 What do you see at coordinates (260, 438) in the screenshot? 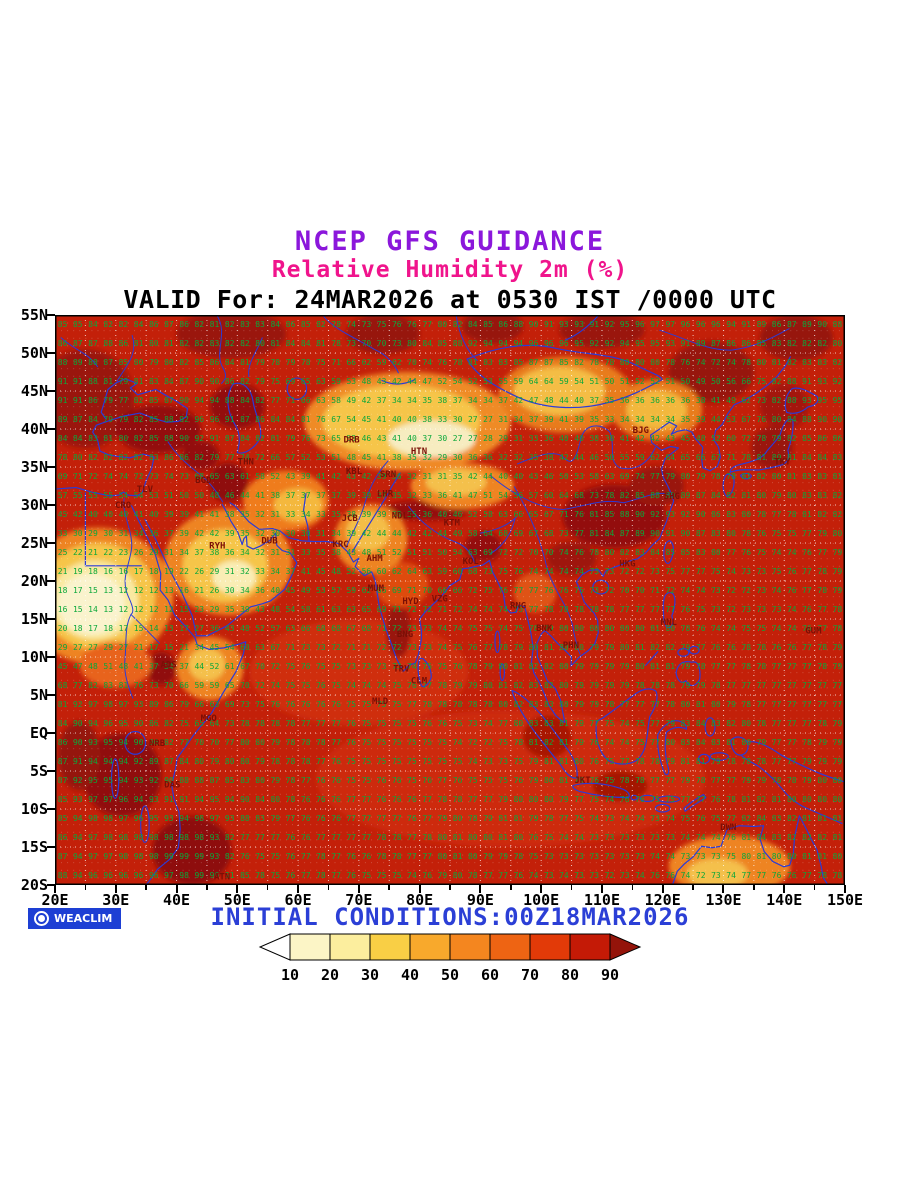
I see `svg-text: 82` at bounding box center [260, 438].